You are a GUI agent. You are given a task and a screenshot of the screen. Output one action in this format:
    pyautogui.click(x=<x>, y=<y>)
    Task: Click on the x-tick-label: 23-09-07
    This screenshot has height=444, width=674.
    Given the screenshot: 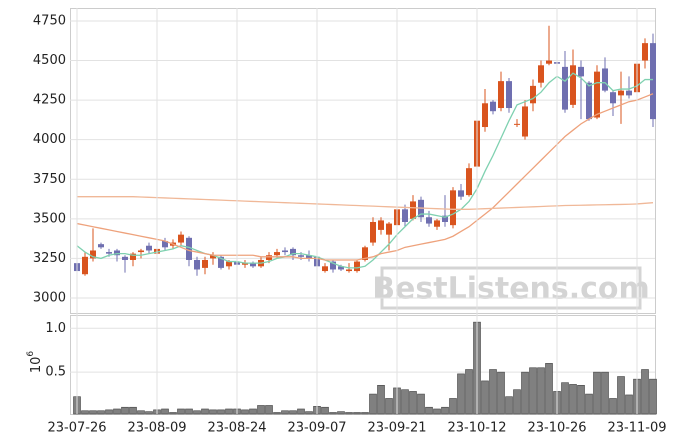 What is the action you would take?
    pyautogui.click(x=316, y=428)
    